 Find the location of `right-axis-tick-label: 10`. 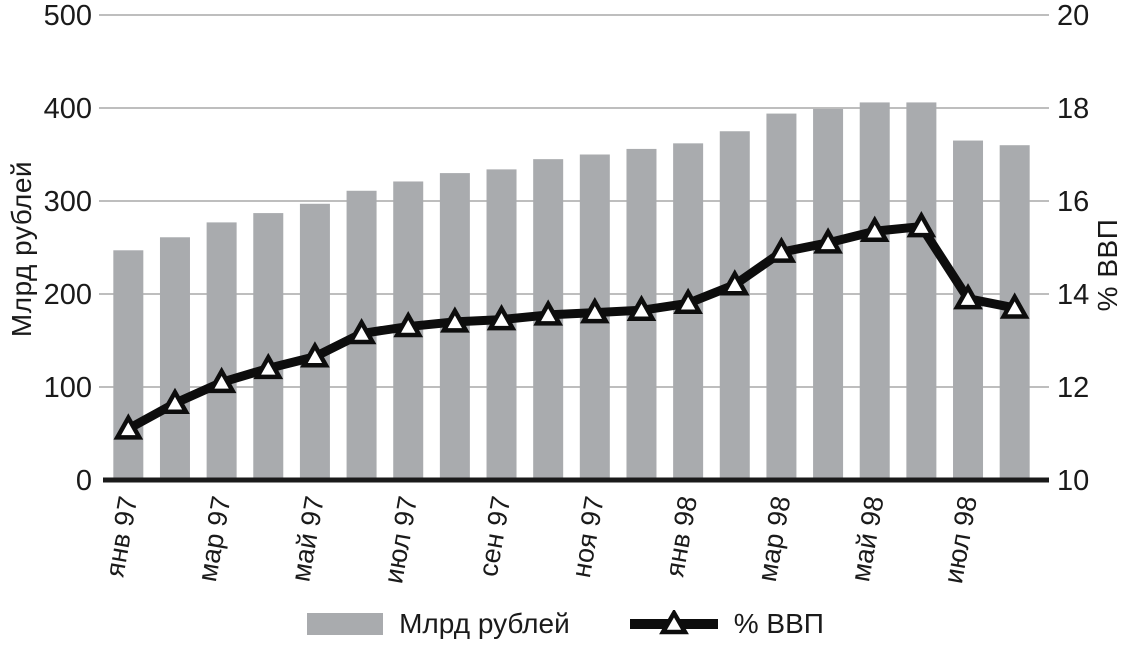

right-axis-tick-label: 10 is located at coordinates (1073, 481).